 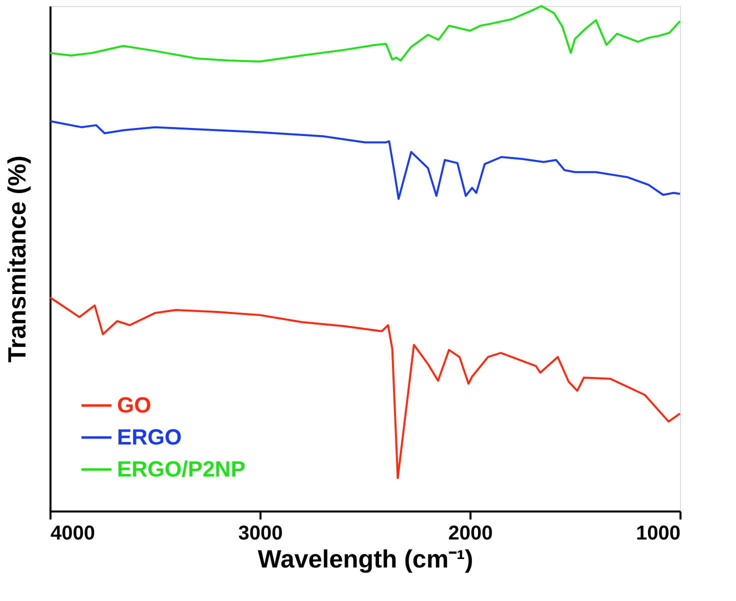 What do you see at coordinates (72, 533) in the screenshot?
I see `x-tick-label: 4000` at bounding box center [72, 533].